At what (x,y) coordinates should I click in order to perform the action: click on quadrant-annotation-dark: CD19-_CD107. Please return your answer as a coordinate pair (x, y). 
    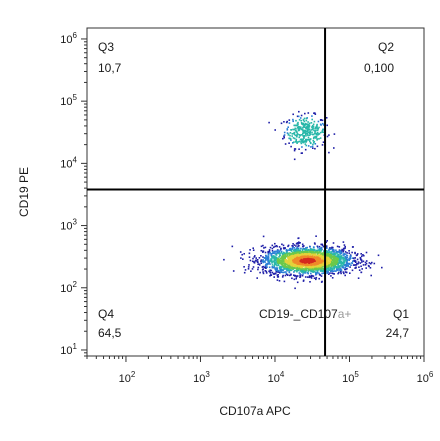
    Looking at the image, I should click on (298, 314).